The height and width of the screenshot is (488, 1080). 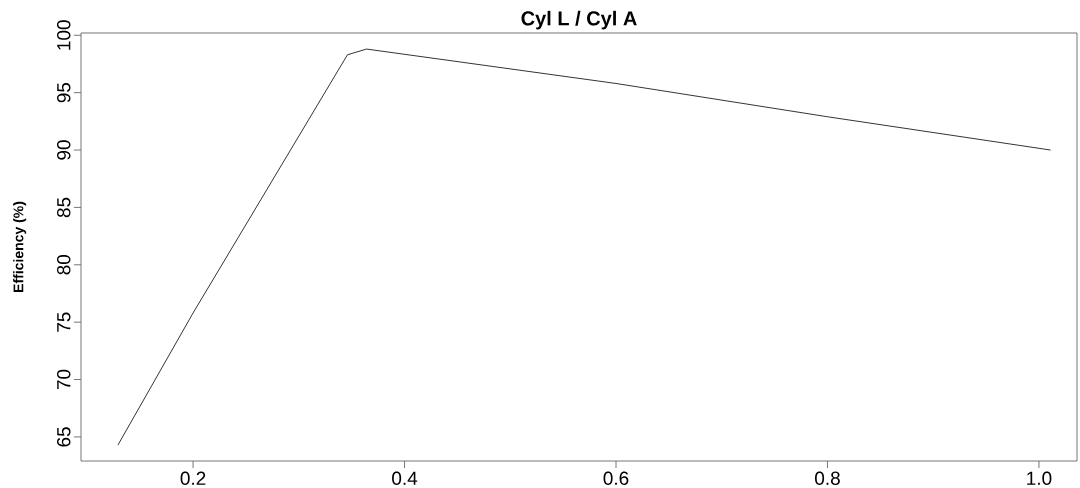 What do you see at coordinates (64, 207) in the screenshot?
I see `y-tick-label: 85` at bounding box center [64, 207].